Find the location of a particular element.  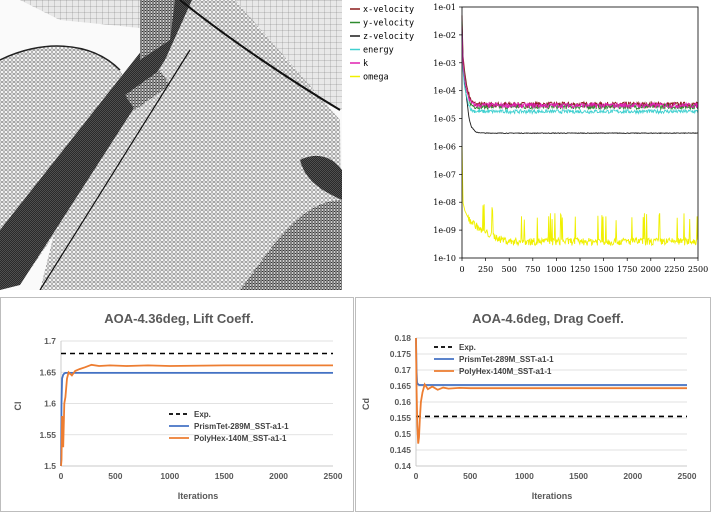

drag-y-tick-label: 0.14 is located at coordinates (402, 466).